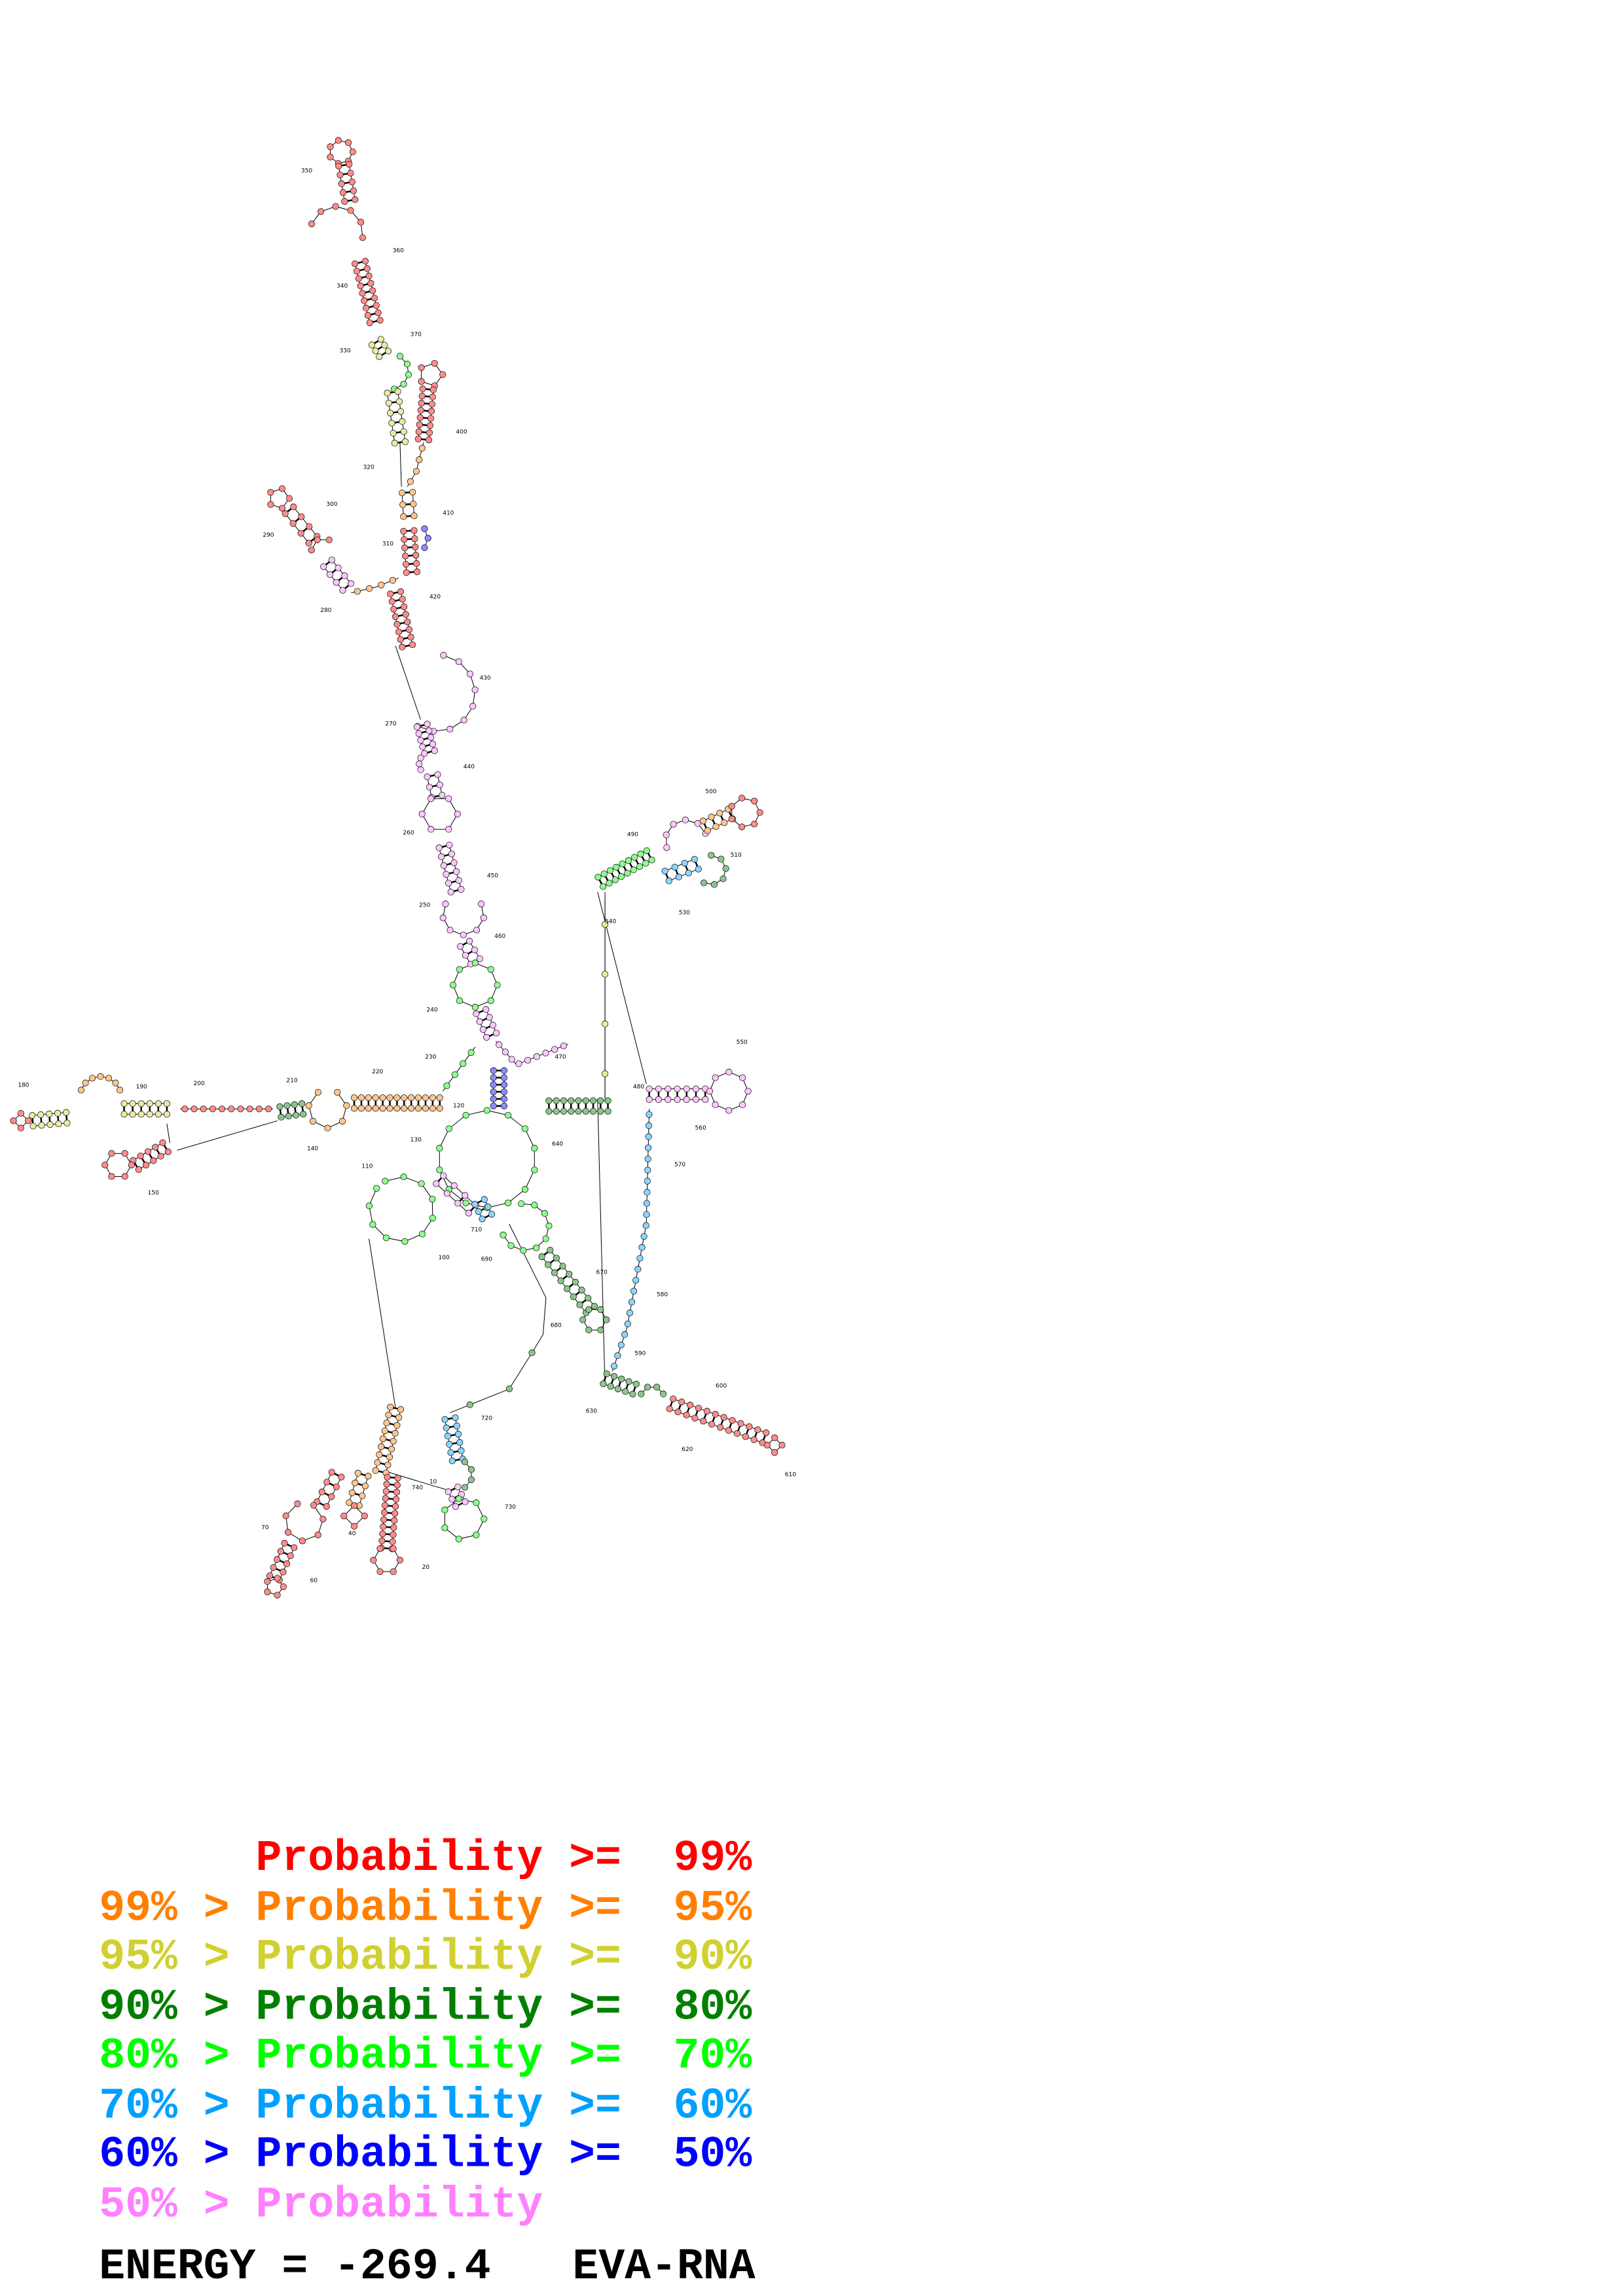 Image resolution: width=1623 pixels, height=2296 pixels. Describe the element at coordinates (268, 535) in the screenshot. I see `position-label: 290` at that location.